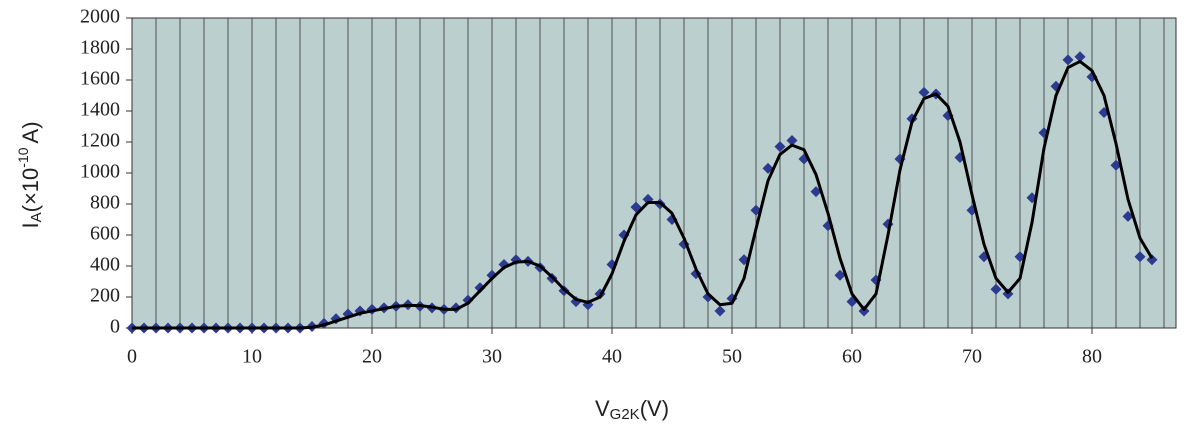 The image size is (1189, 426). I want to click on y-label-end: A), so click(30, 132).